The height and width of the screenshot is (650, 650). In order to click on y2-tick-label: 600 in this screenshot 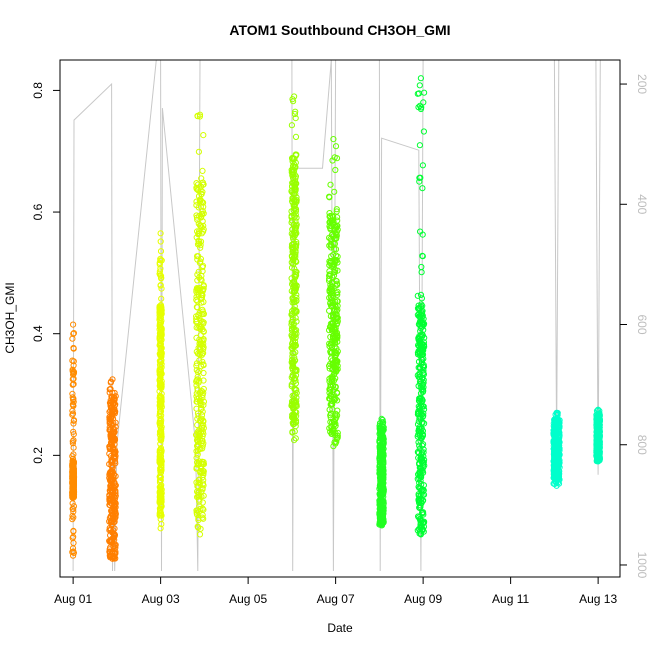, I will do `click(642, 324)`.